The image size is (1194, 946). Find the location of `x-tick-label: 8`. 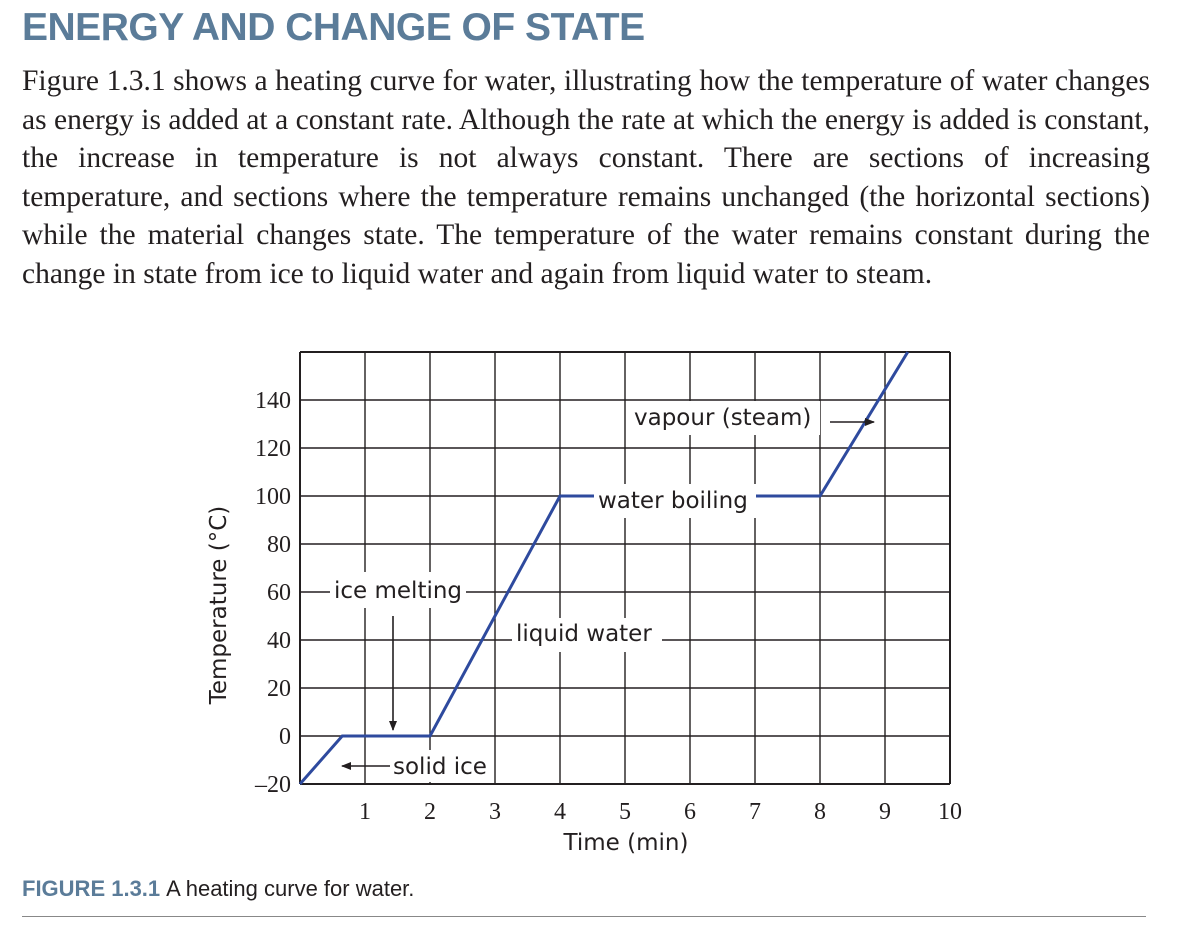

x-tick-label: 8 is located at coordinates (820, 812).